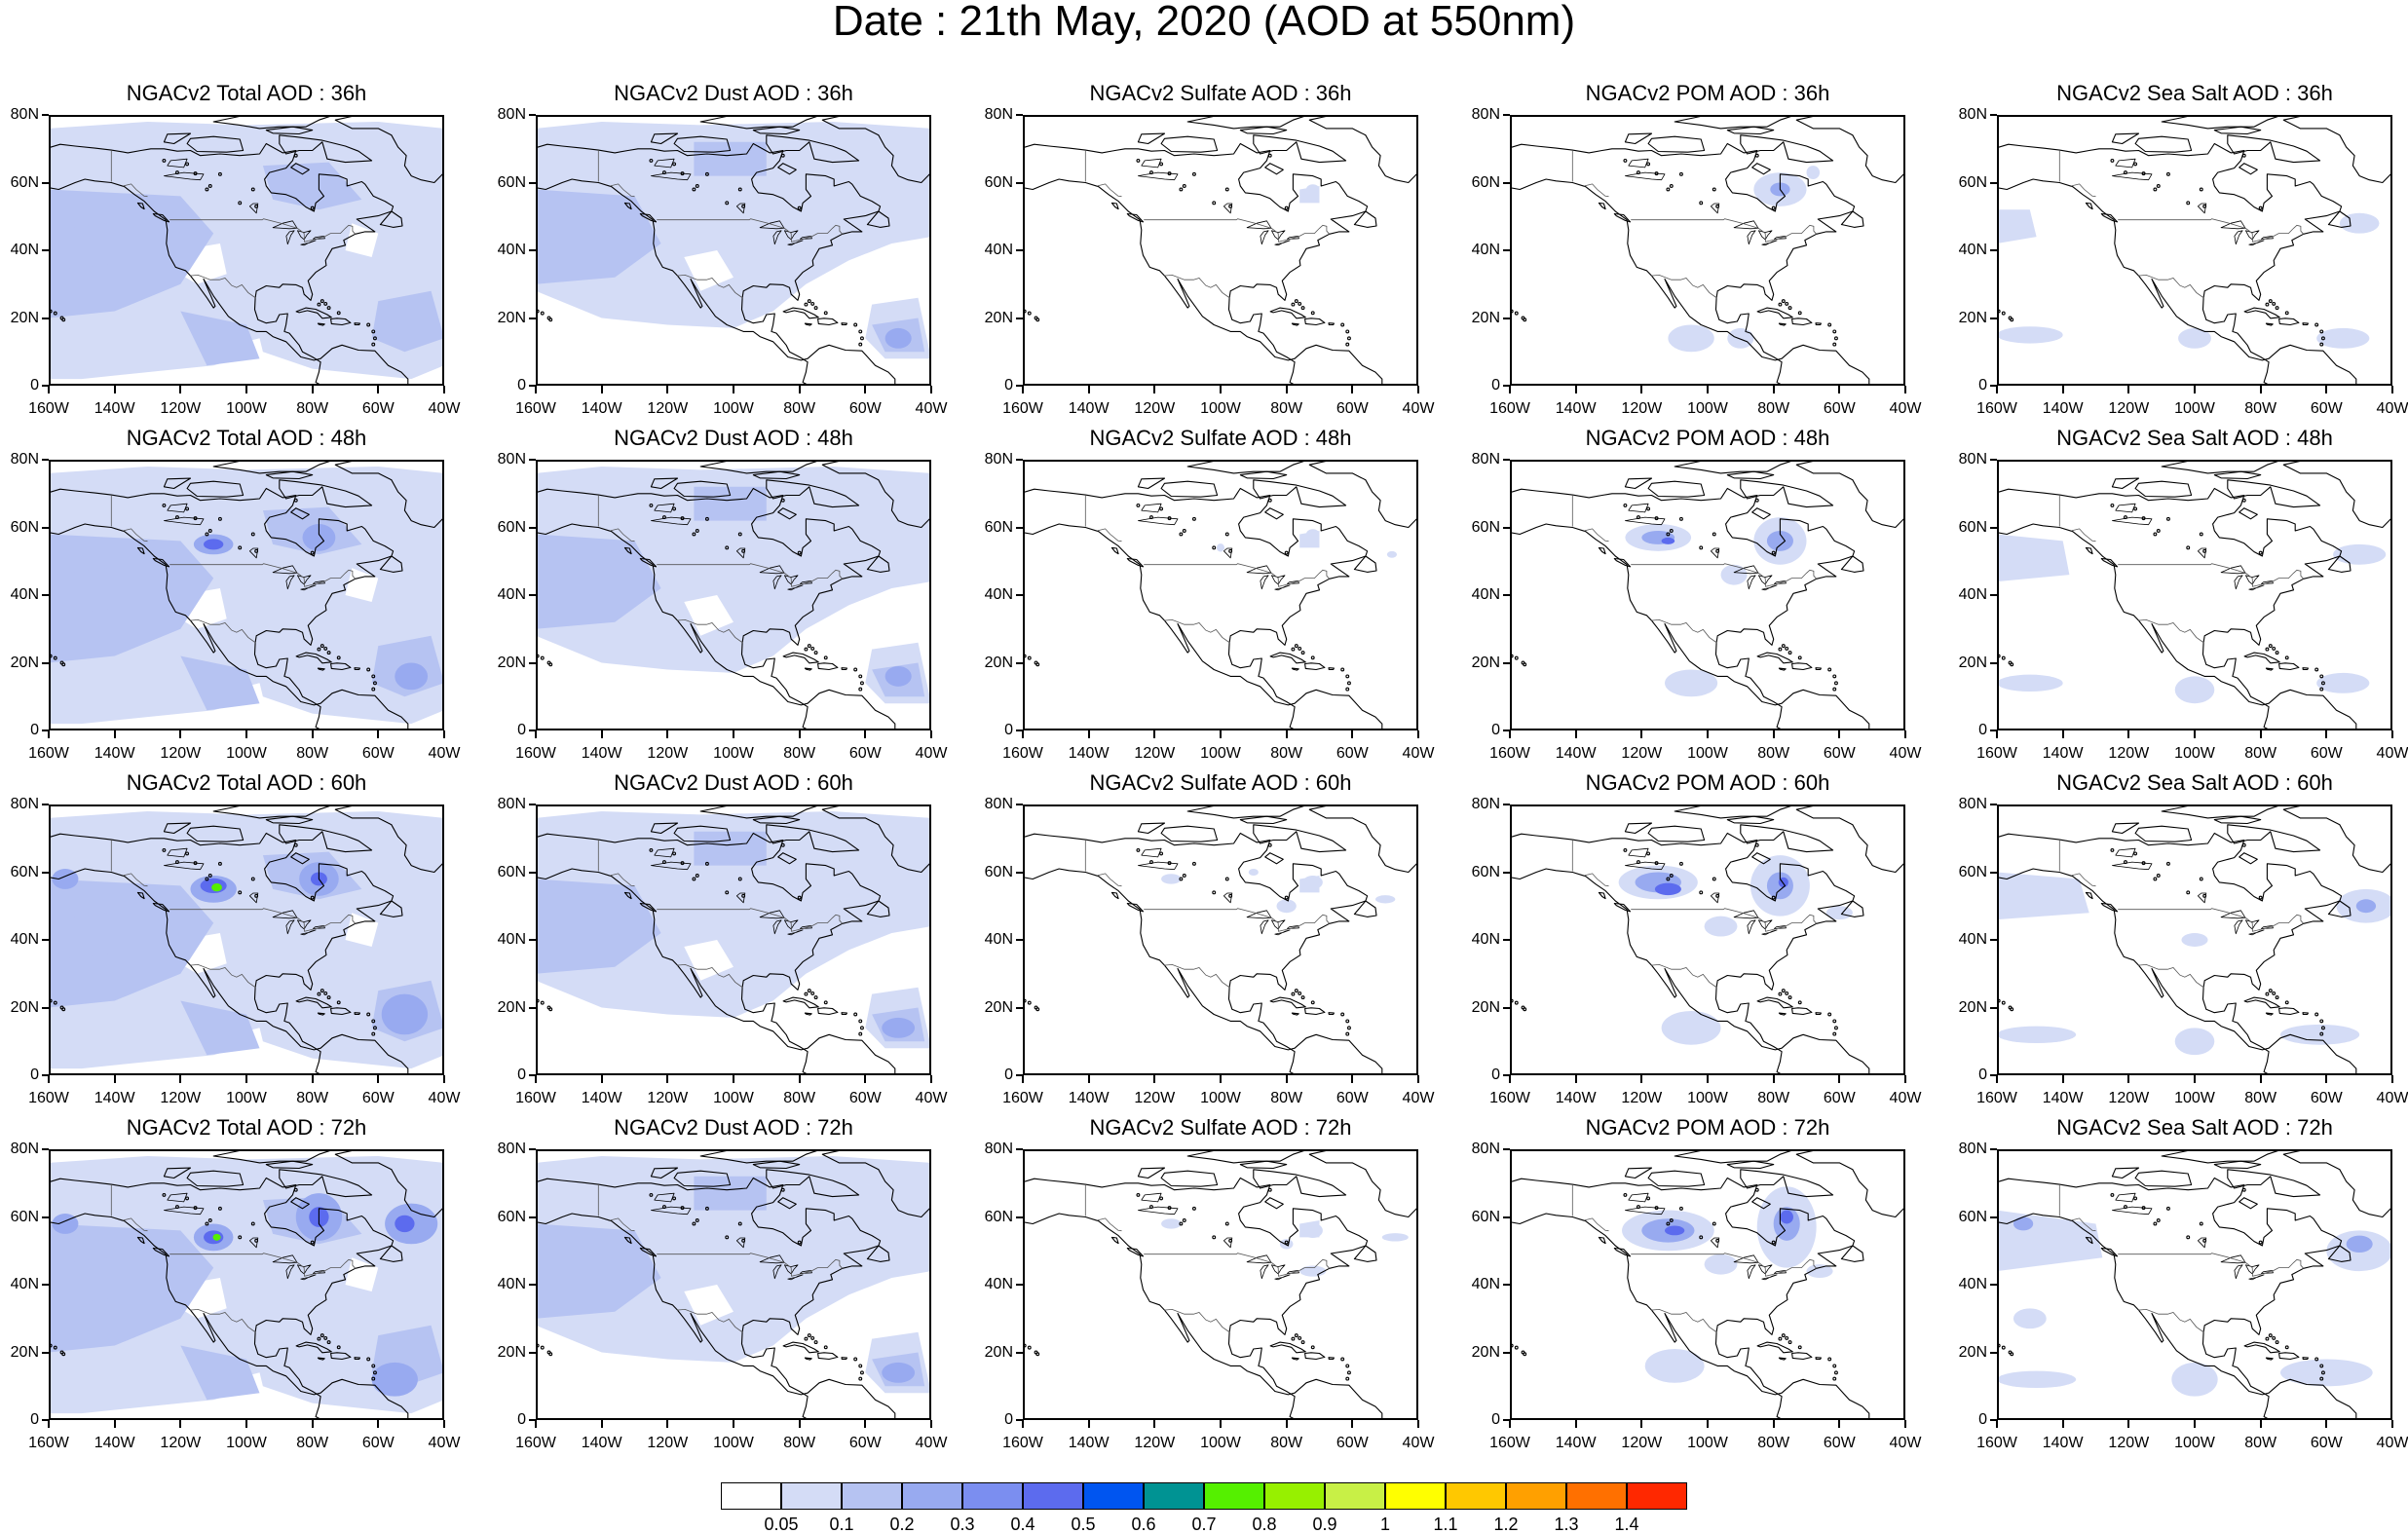  I want to click on panel-title: NGACv2 Total AOD : 60h, so click(246, 782).